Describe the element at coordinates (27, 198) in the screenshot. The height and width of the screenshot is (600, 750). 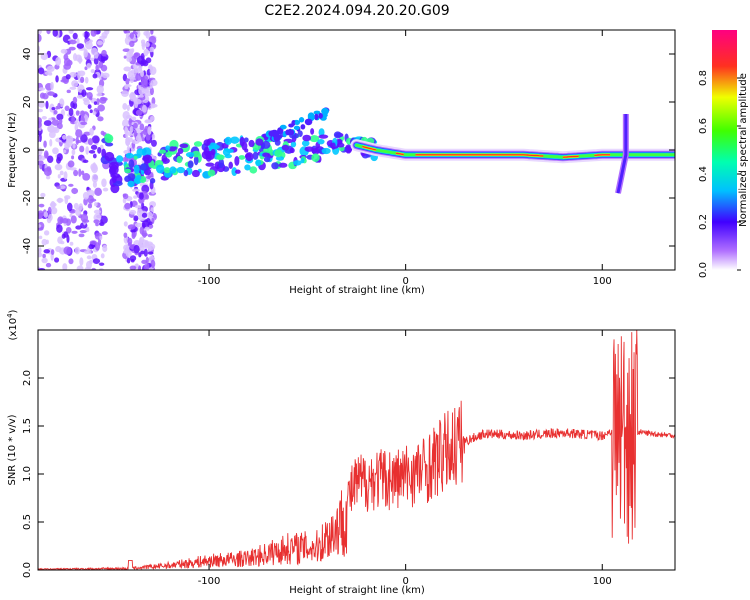
I see `spectrogram-y-tick-label: -20` at that location.